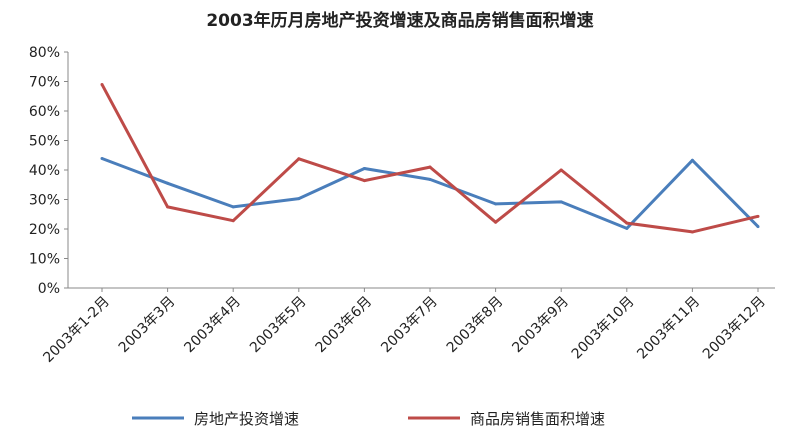 This screenshot has height=437, width=800. What do you see at coordinates (44, 53) in the screenshot?
I see `y-tick-label: 80%` at bounding box center [44, 53].